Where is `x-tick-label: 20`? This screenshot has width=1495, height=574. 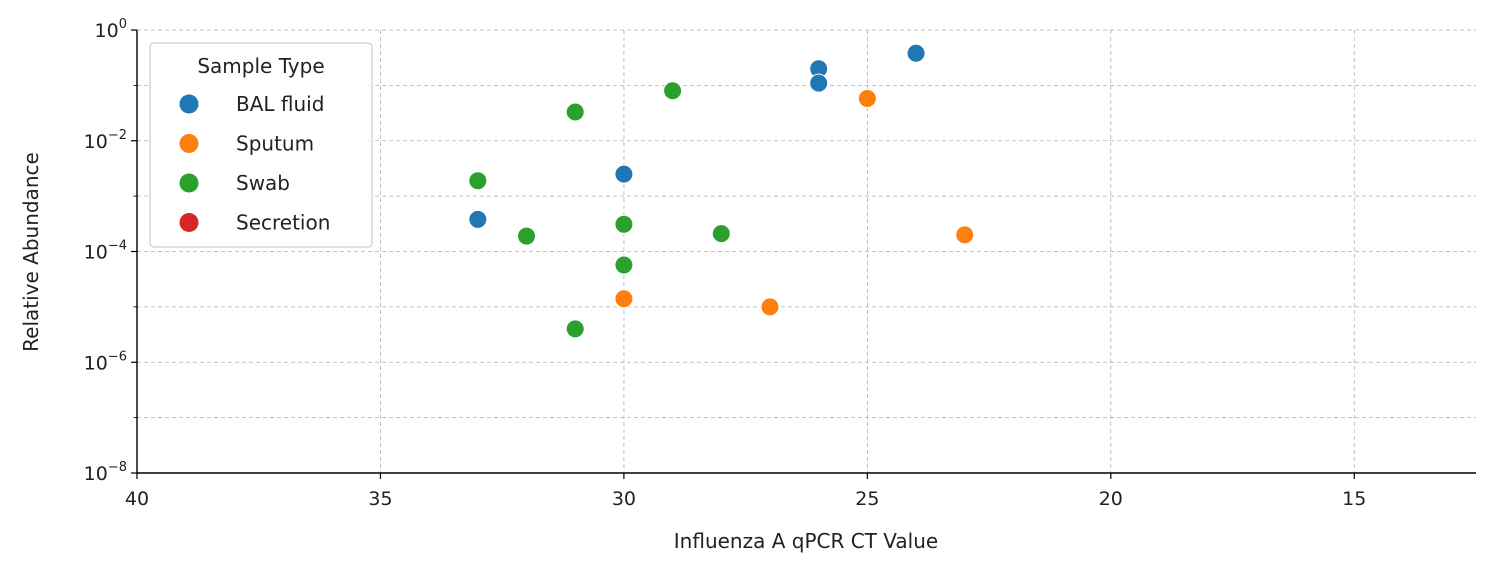
x-tick-label: 20 is located at coordinates (1111, 499).